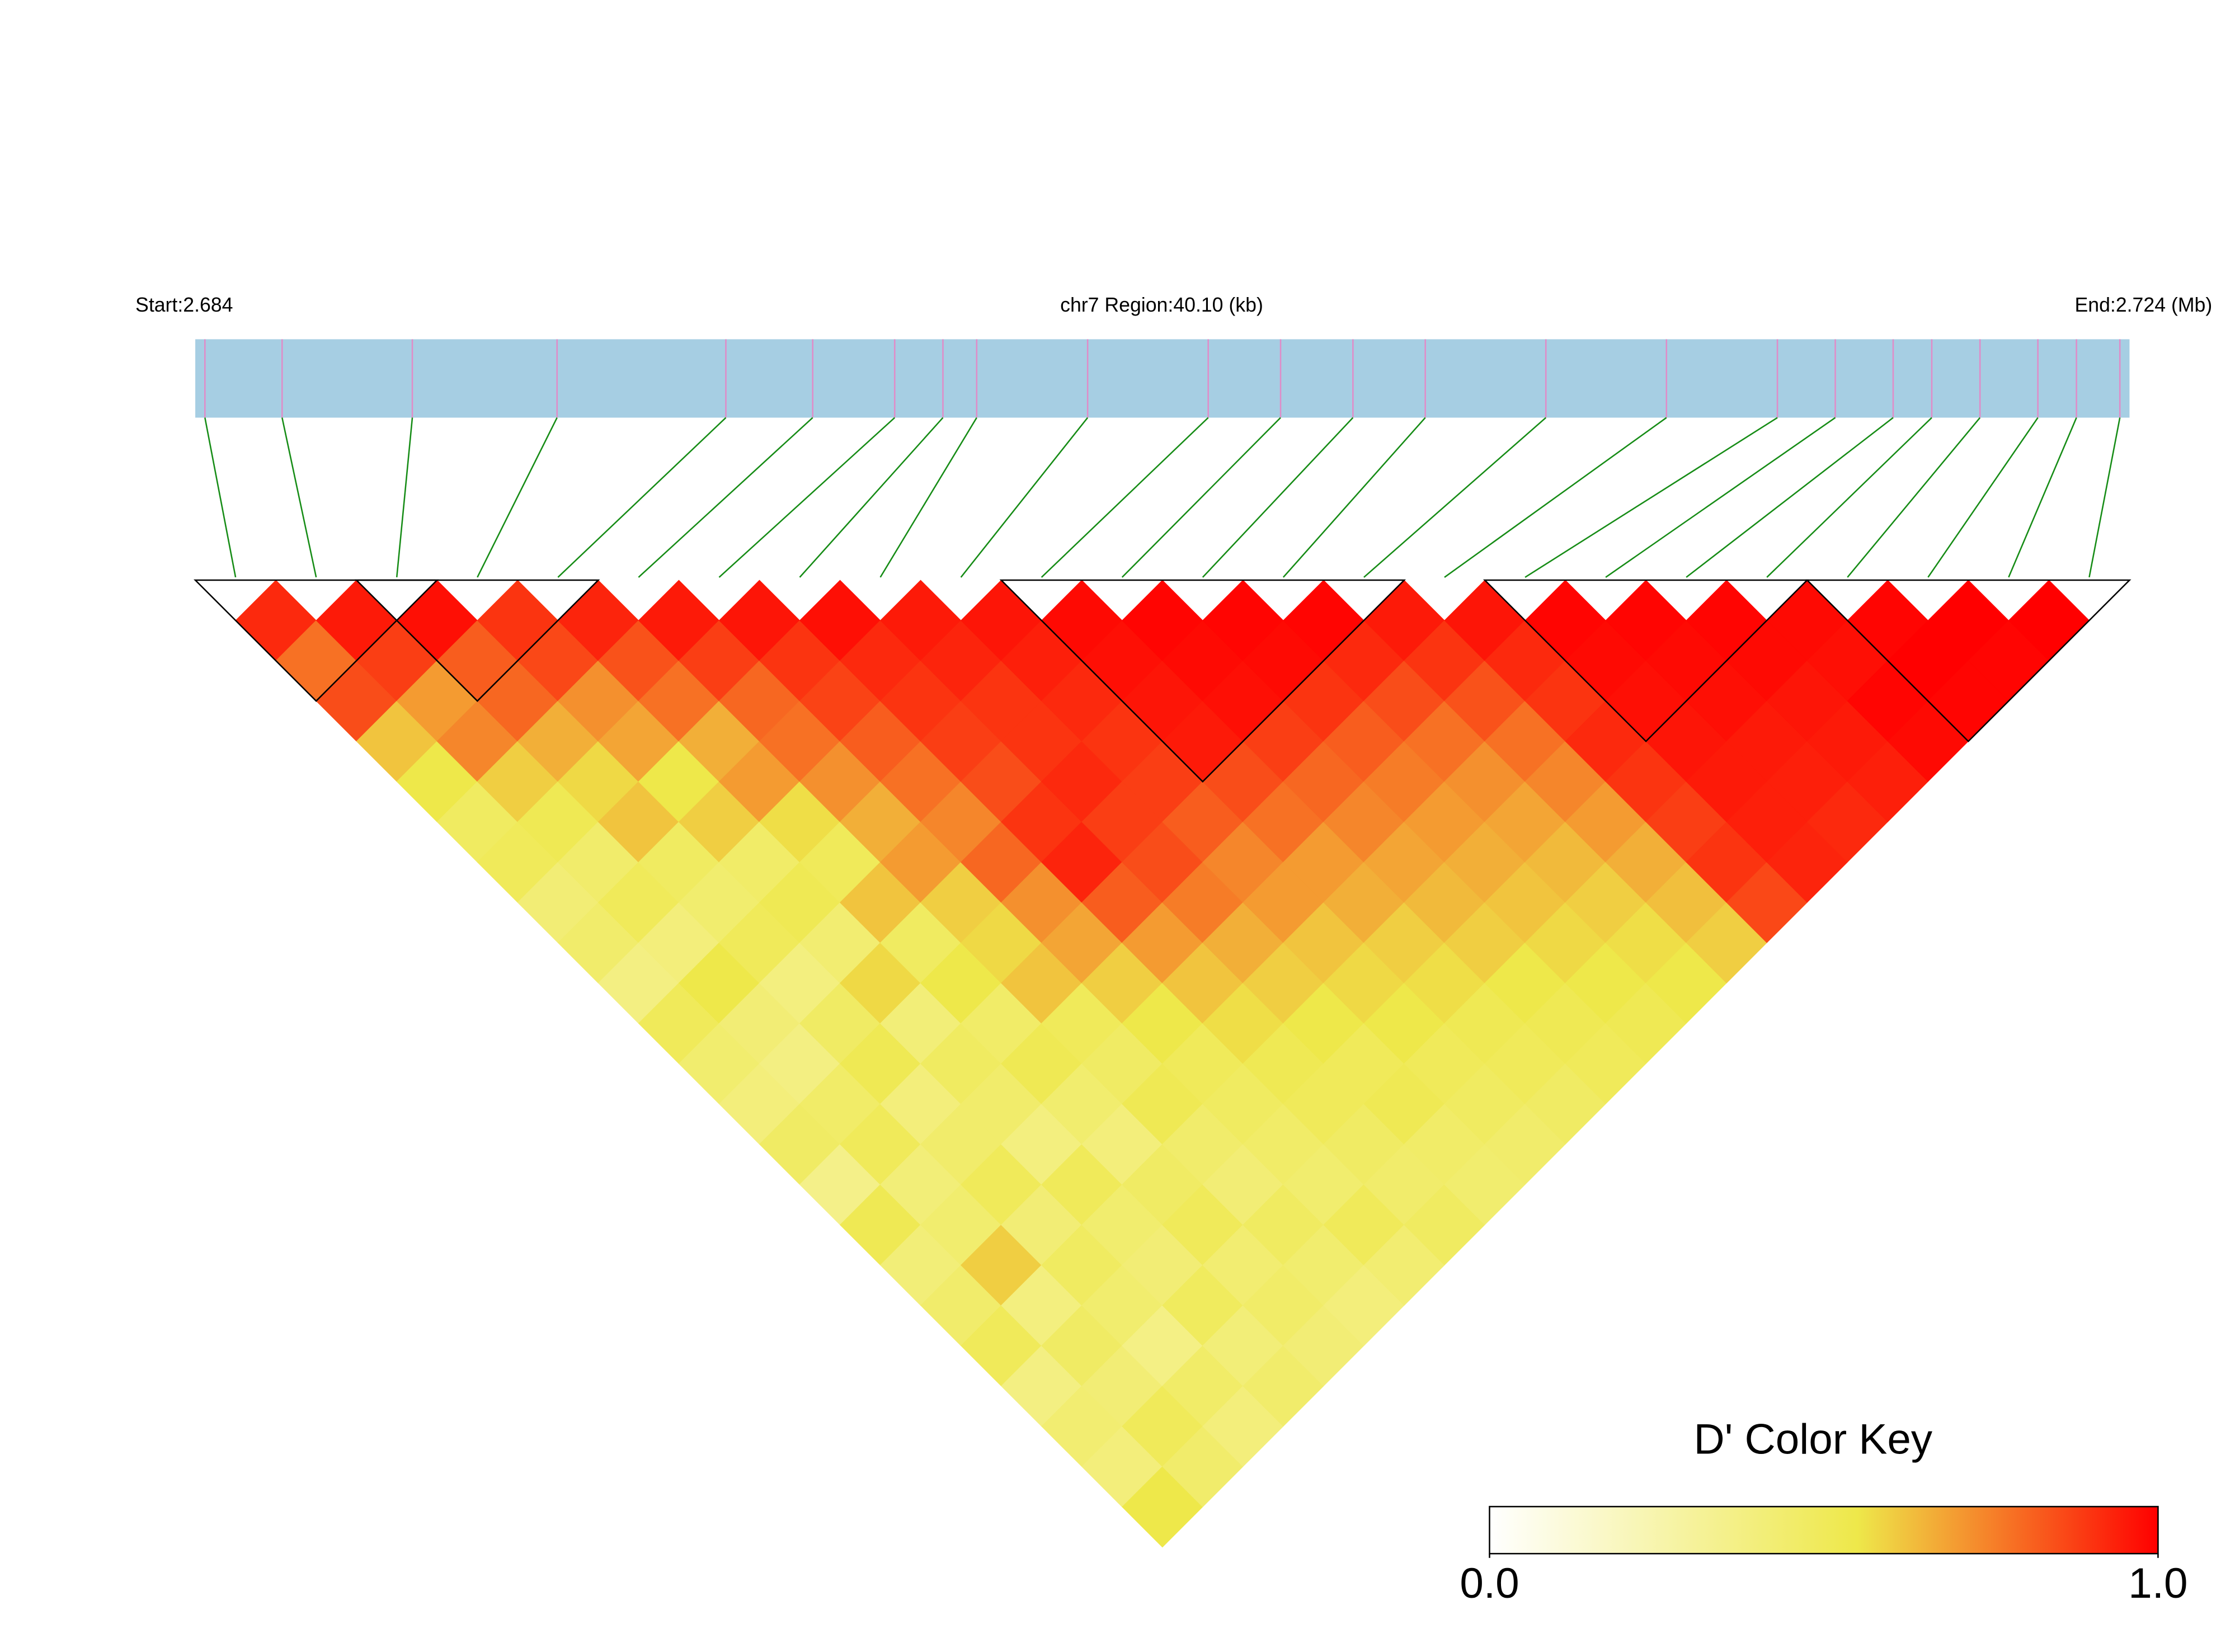 The height and width of the screenshot is (1652, 2235). I want to click on gene-track, so click(1162, 379).